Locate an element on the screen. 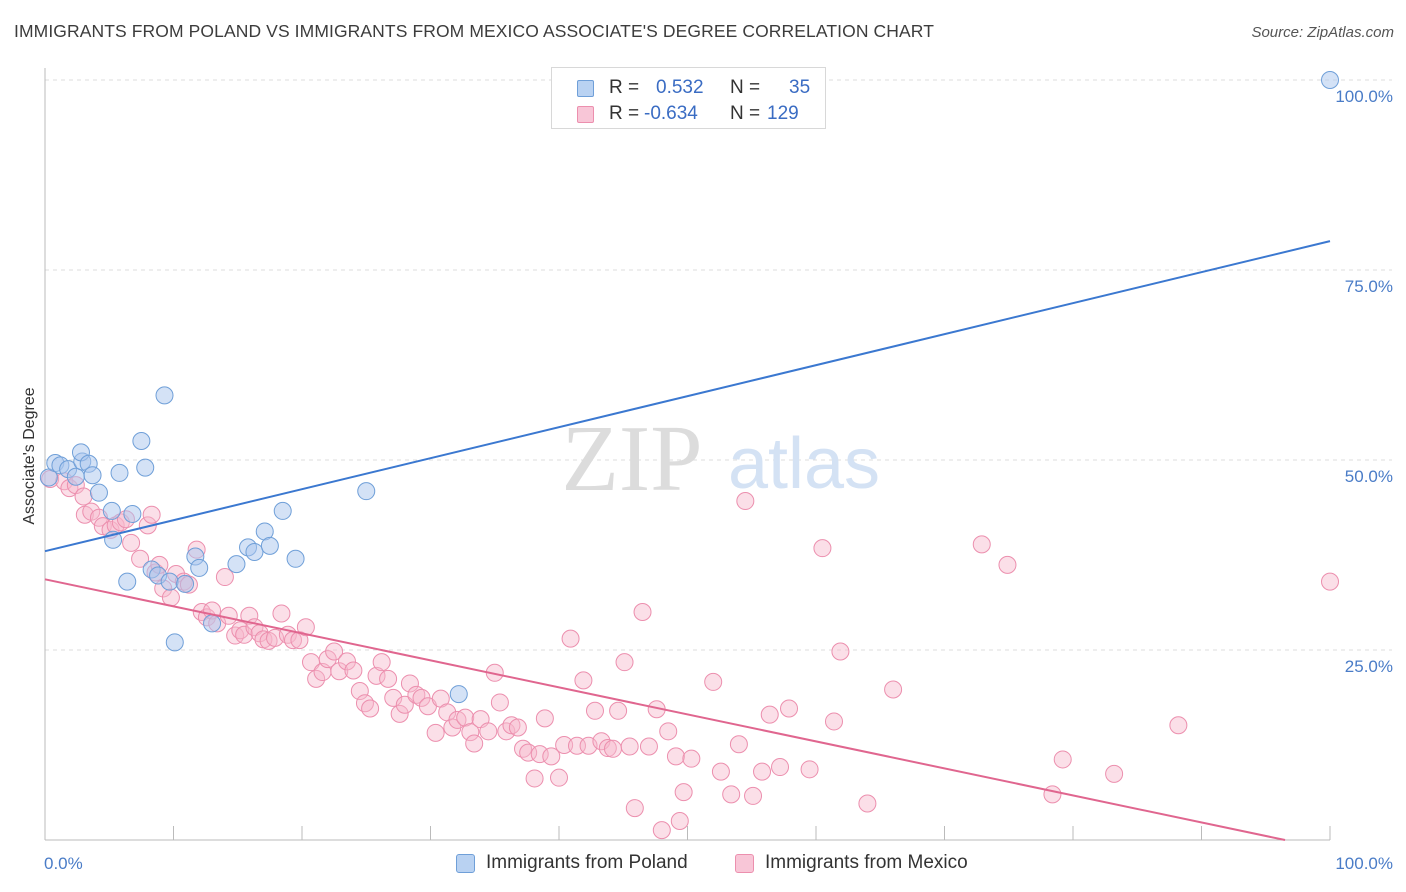 This screenshot has height=892, width=1406. mexico-legend-swatch is located at coordinates (744, 863).